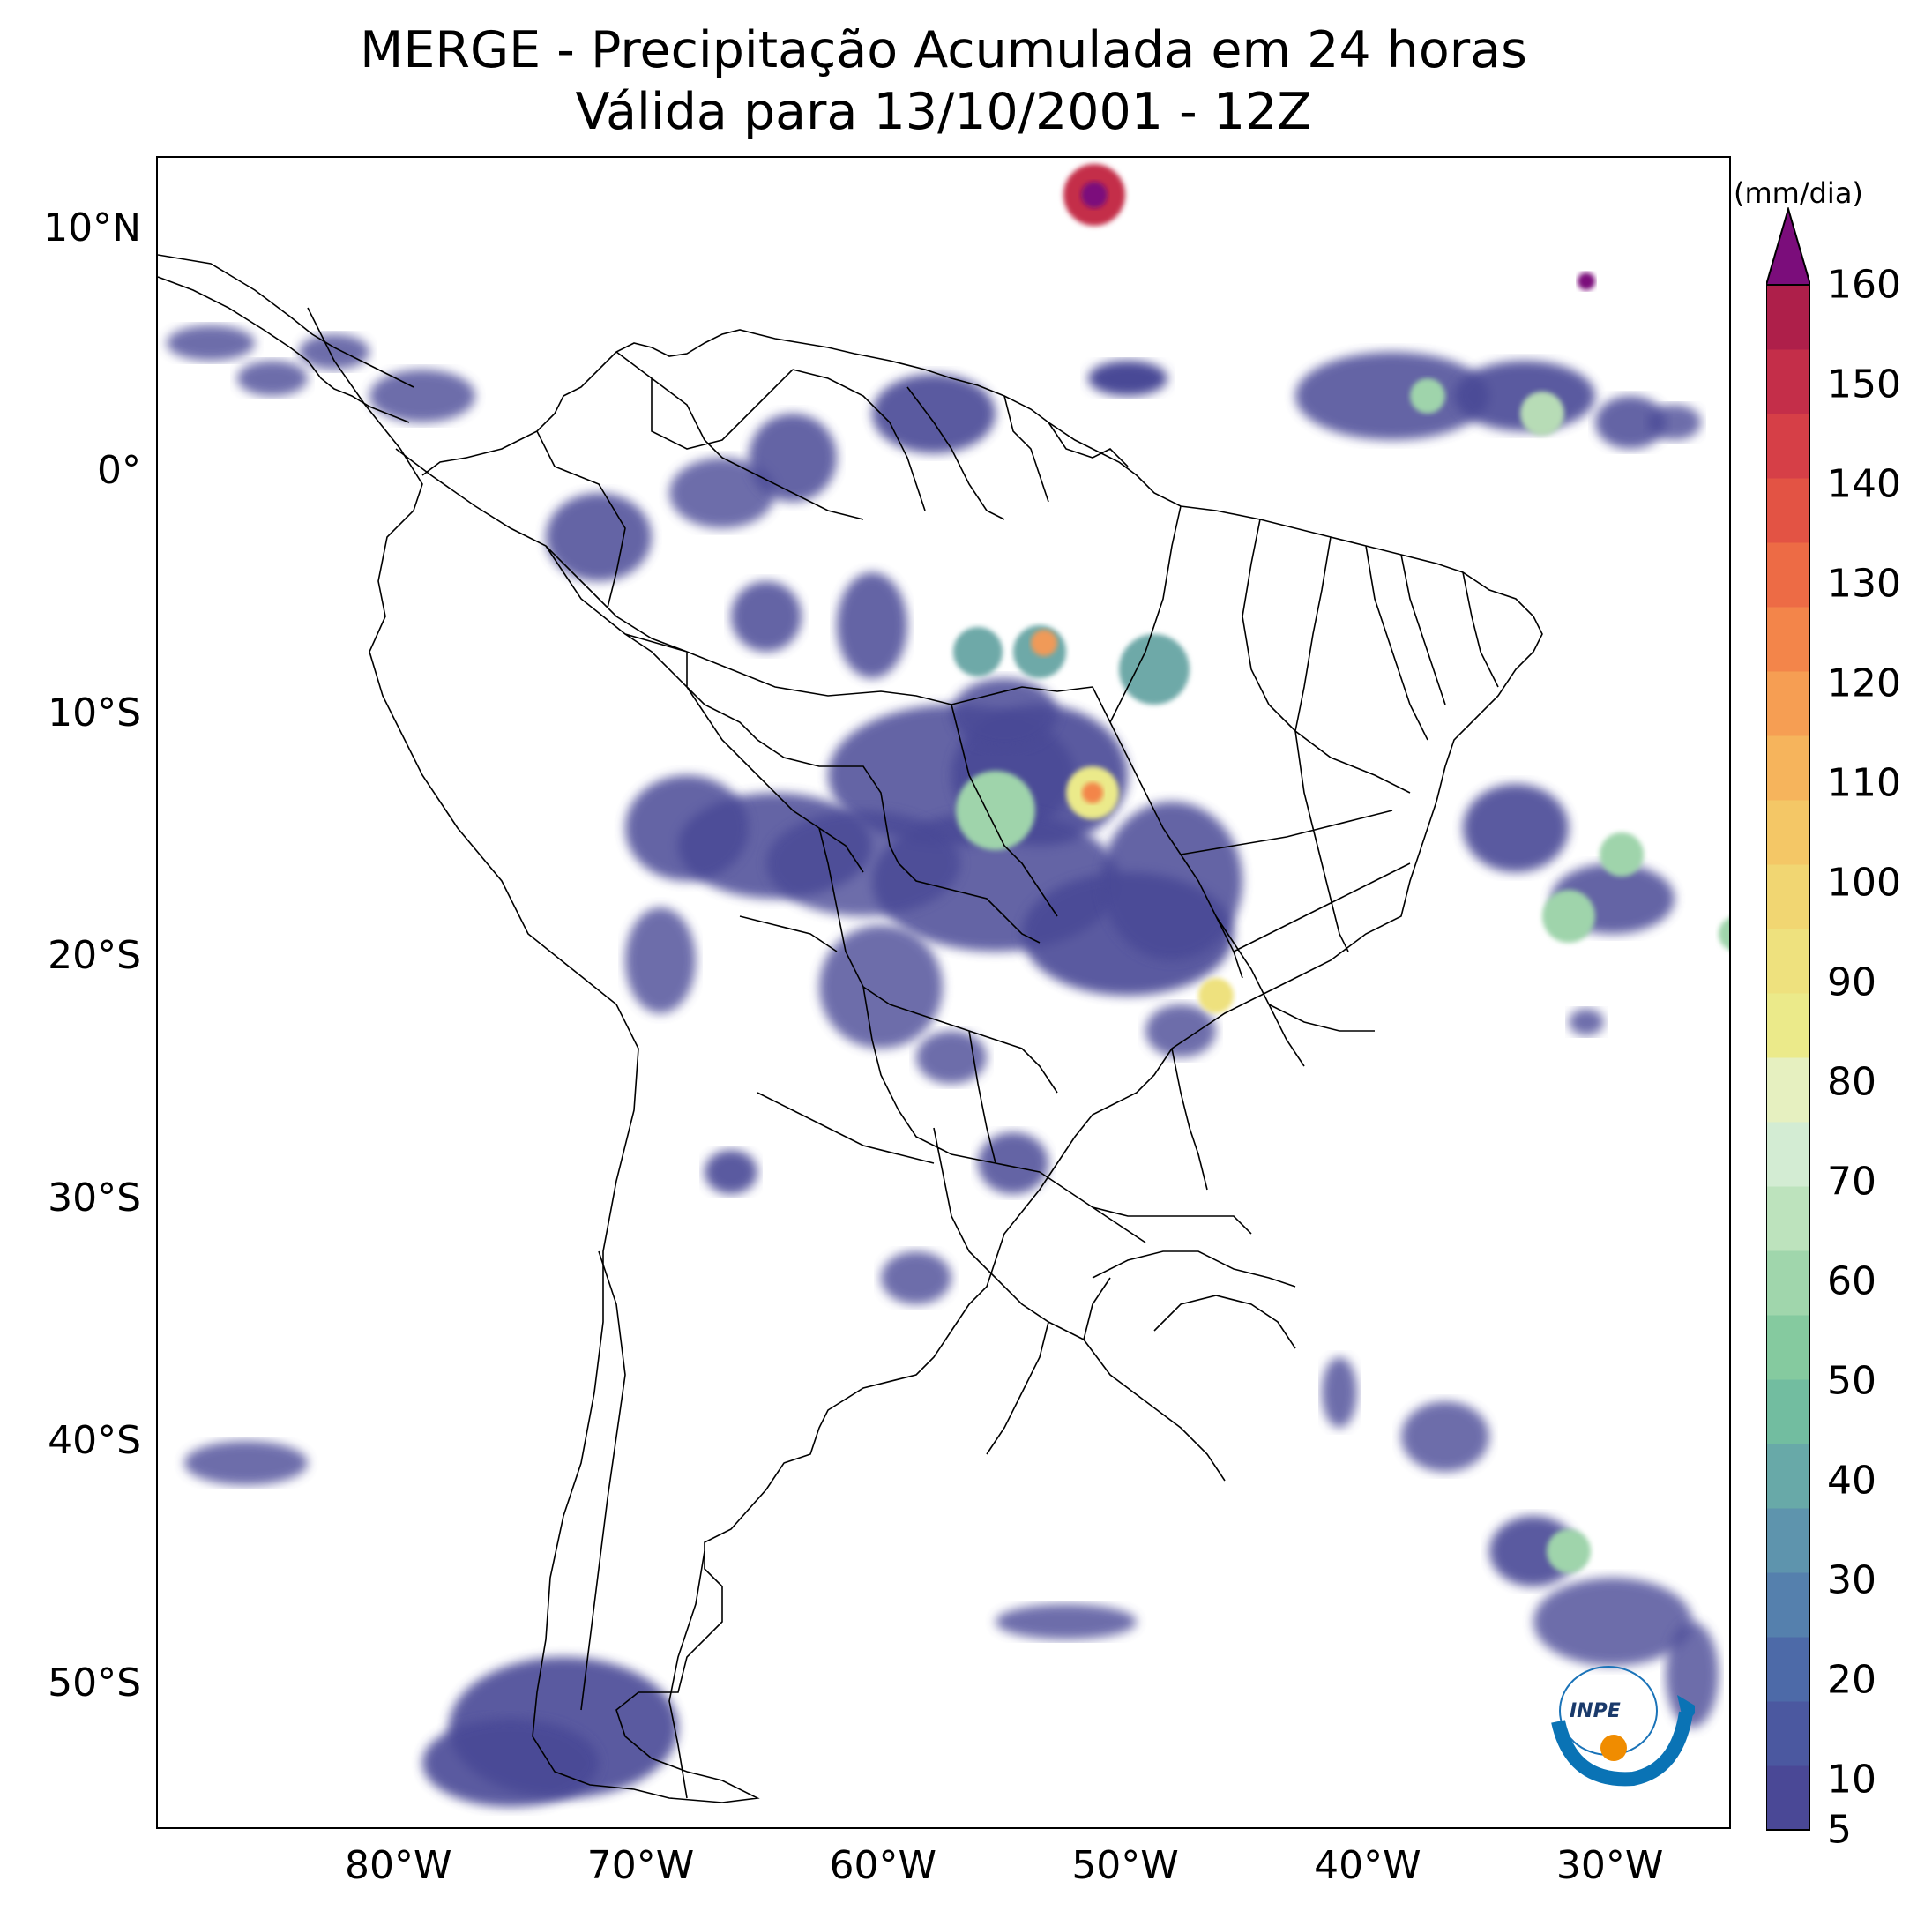 The height and width of the screenshot is (1911, 1932). I want to click on colorbar-unit: (mm/dia), so click(1798, 193).